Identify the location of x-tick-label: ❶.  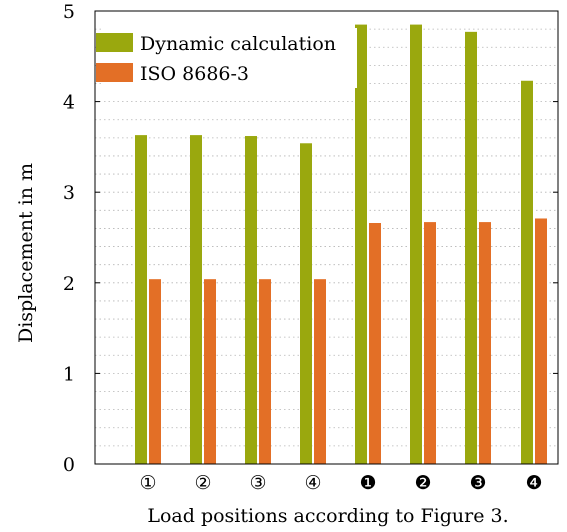
(367, 483).